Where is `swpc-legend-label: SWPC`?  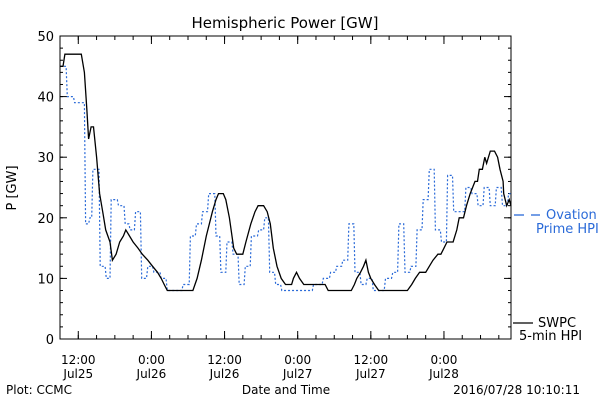
swpc-legend-label: SWPC is located at coordinates (557, 323).